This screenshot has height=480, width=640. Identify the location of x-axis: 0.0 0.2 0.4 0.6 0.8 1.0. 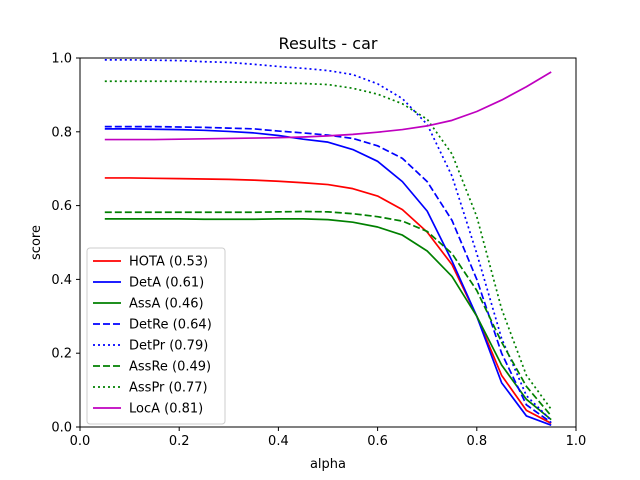
(328, 438).